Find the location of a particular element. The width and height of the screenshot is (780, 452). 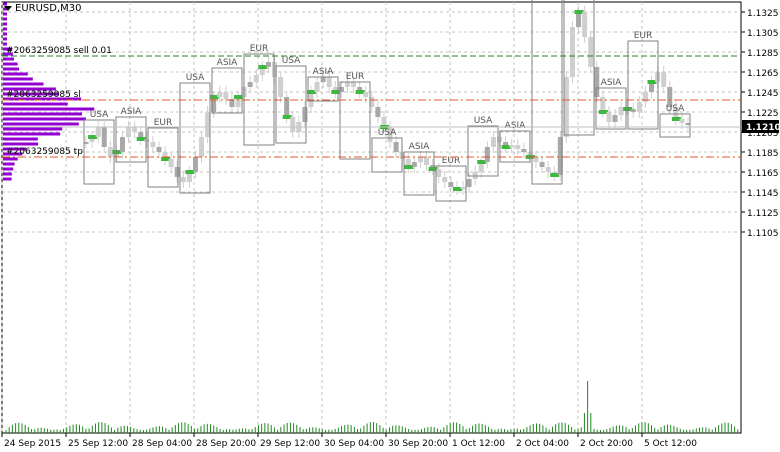

sell-order-label: #2063259085 sell 0.01 is located at coordinates (59, 51).